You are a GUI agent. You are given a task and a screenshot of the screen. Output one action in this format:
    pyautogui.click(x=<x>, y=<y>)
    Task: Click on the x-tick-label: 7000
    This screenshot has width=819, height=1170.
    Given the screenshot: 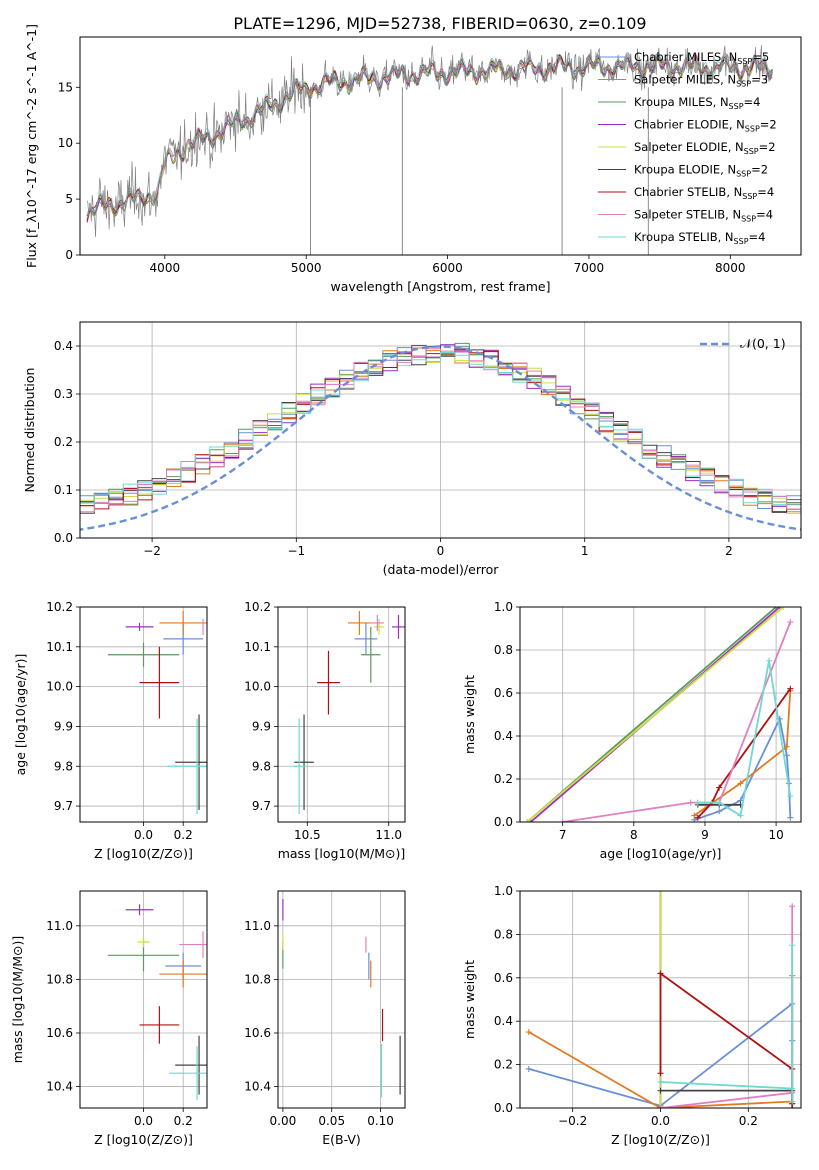 What is the action you would take?
    pyautogui.click(x=589, y=268)
    